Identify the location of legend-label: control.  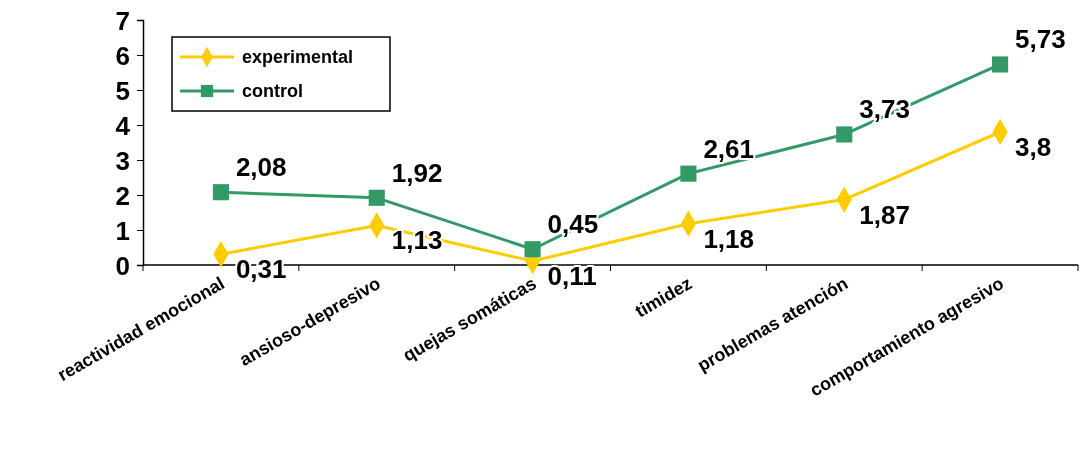
(272, 91).